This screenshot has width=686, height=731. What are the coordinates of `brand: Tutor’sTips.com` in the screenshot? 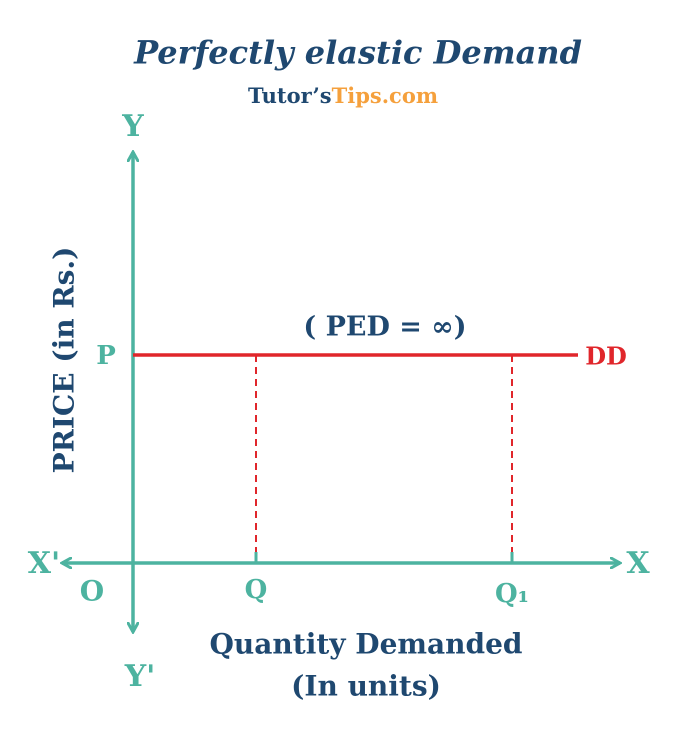 It's located at (343, 95).